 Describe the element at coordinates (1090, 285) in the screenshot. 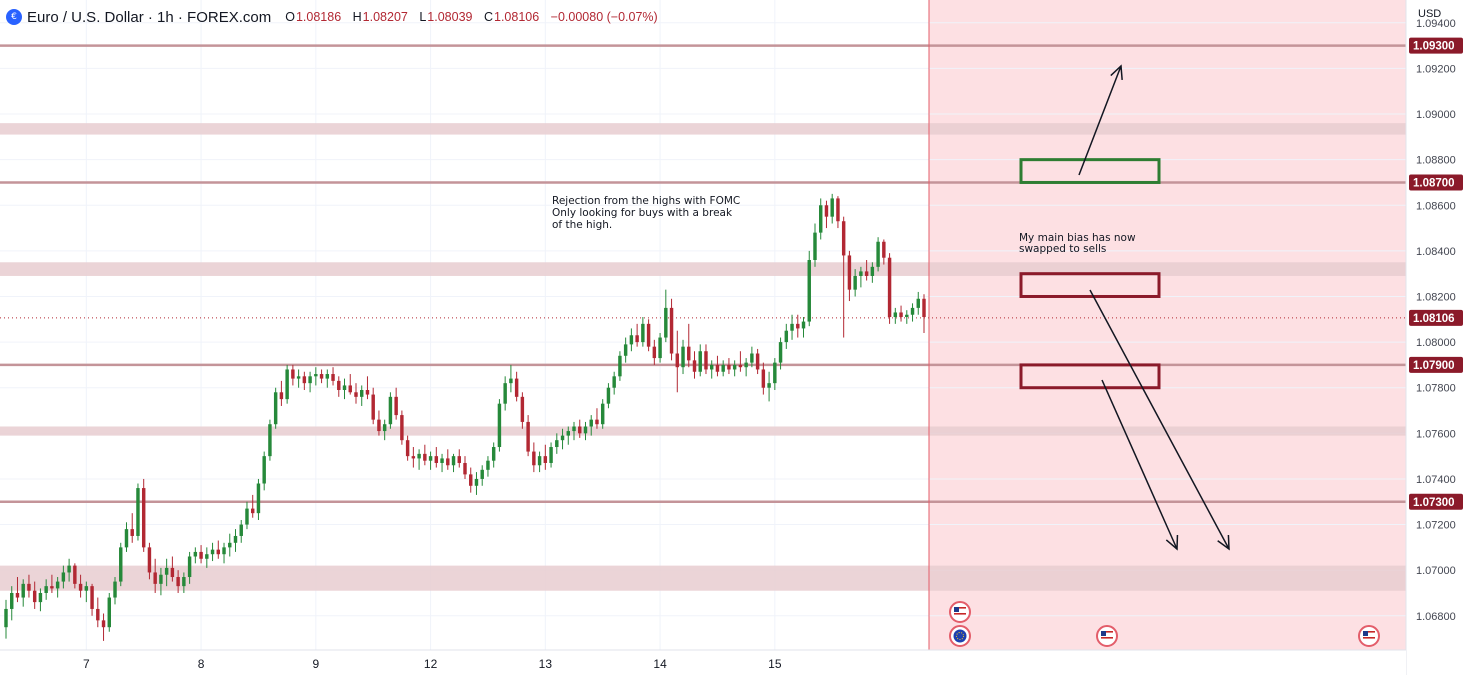

I see `sell-box-upper` at that location.